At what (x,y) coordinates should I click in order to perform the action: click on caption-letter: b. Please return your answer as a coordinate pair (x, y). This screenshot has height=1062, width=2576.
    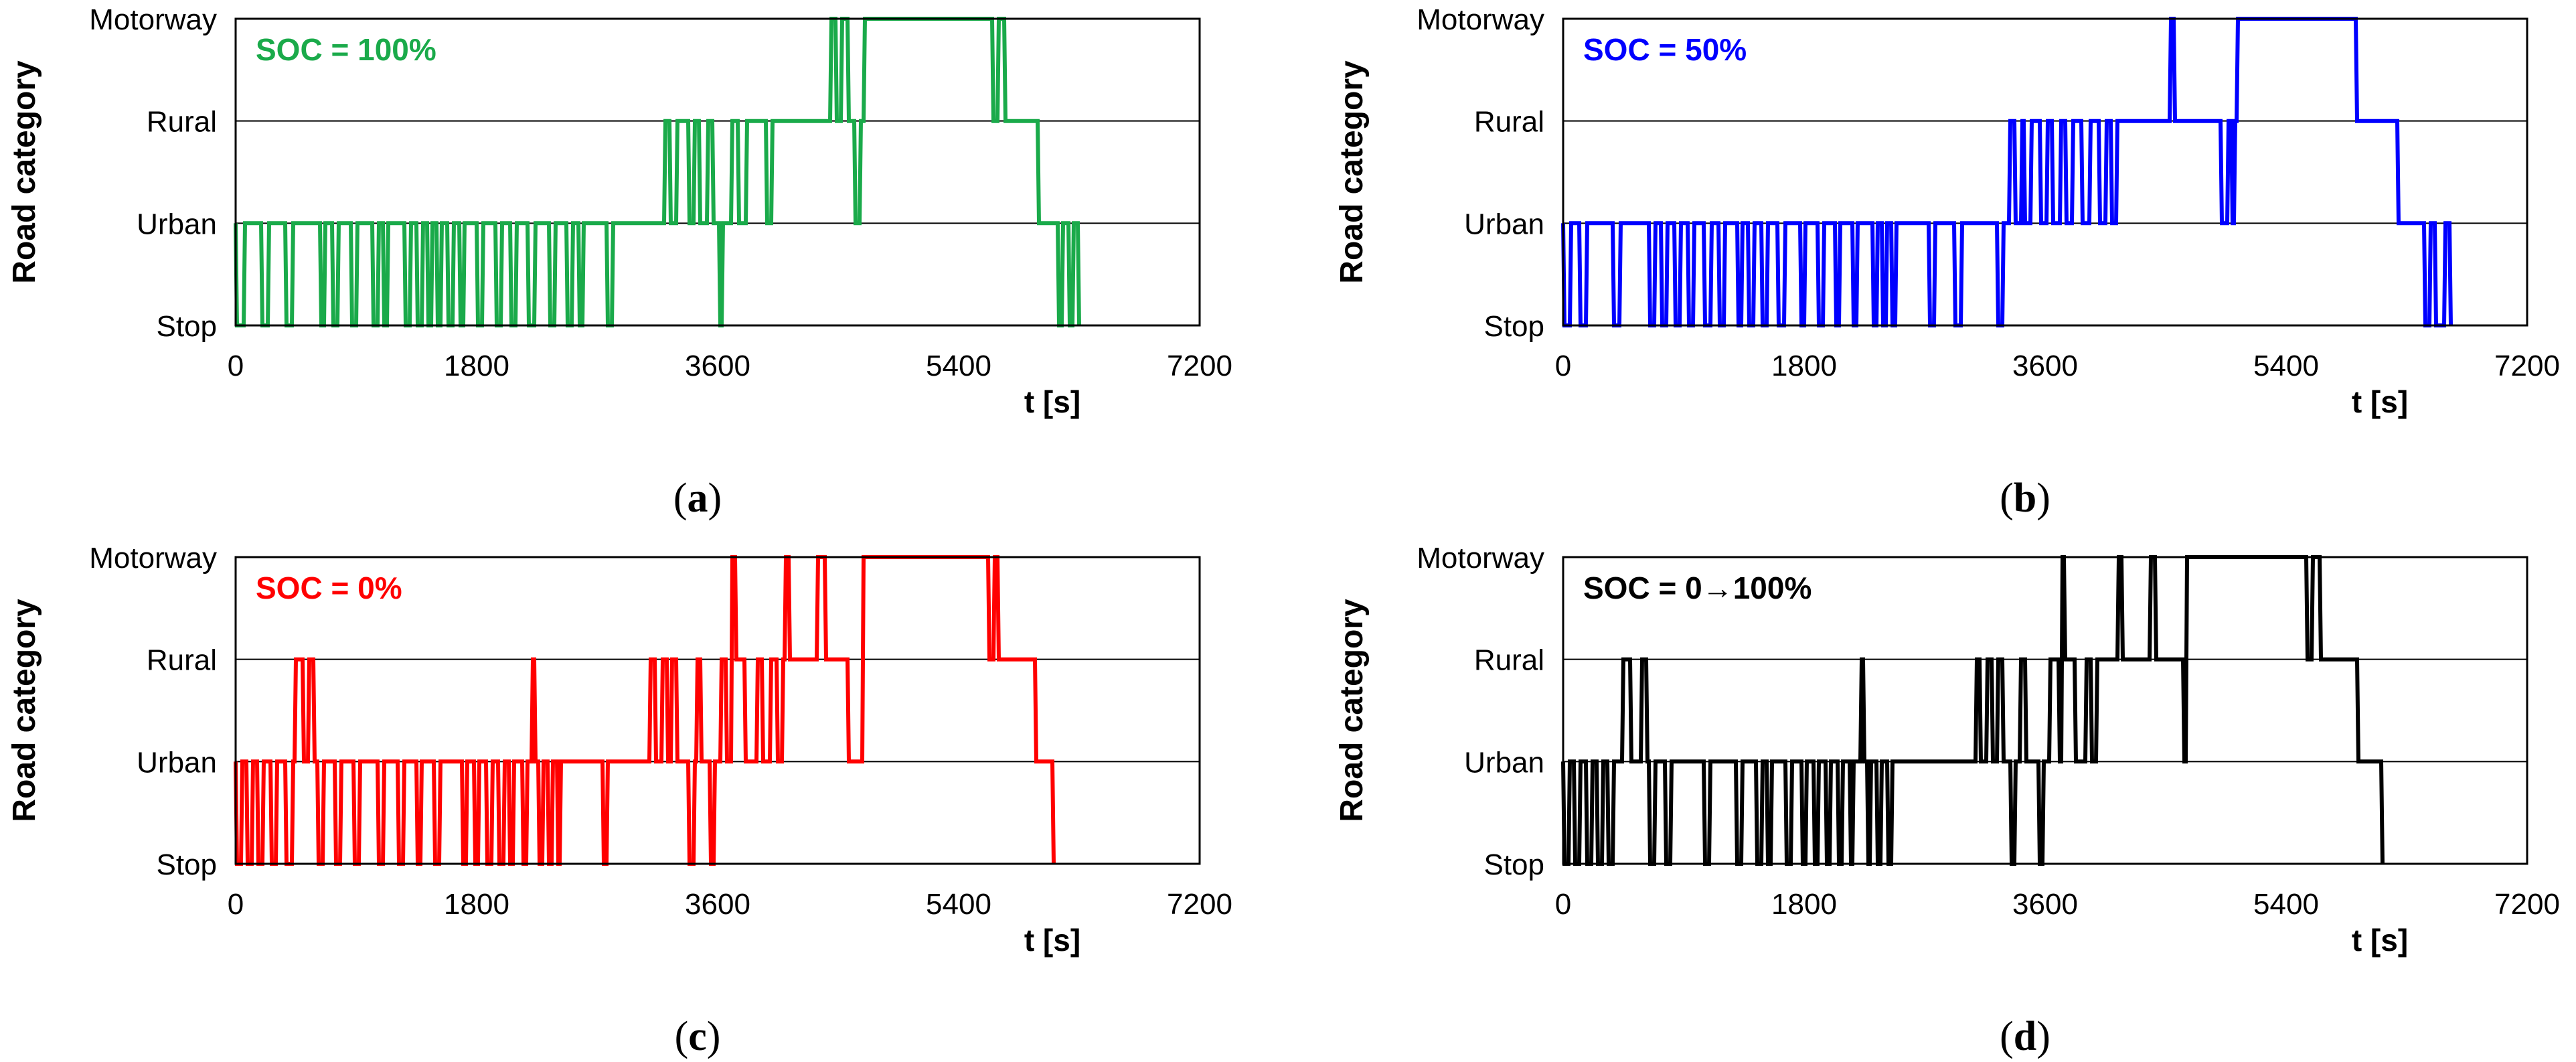
    Looking at the image, I should click on (2025, 498).